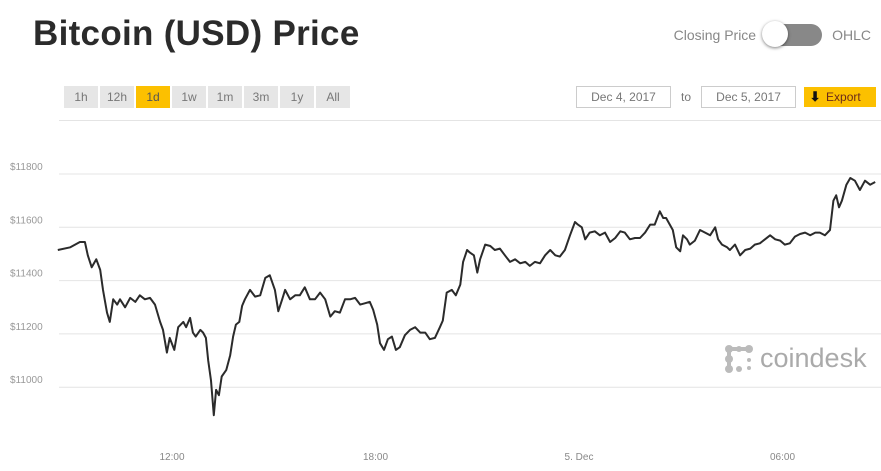  Describe the element at coordinates (775, 34) in the screenshot. I see `toggle-knob` at that location.